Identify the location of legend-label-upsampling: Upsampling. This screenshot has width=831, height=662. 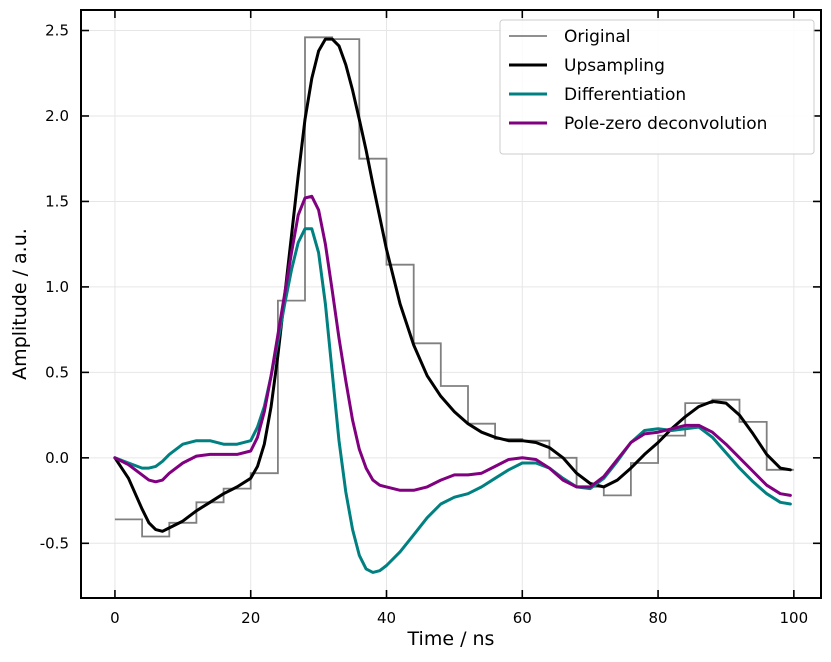
(614, 66).